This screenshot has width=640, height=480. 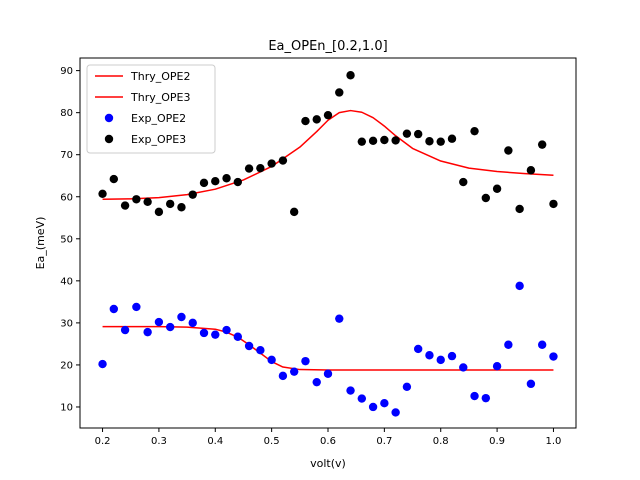 What do you see at coordinates (158, 118) in the screenshot?
I see `legend-label: Exp_OPE2` at bounding box center [158, 118].